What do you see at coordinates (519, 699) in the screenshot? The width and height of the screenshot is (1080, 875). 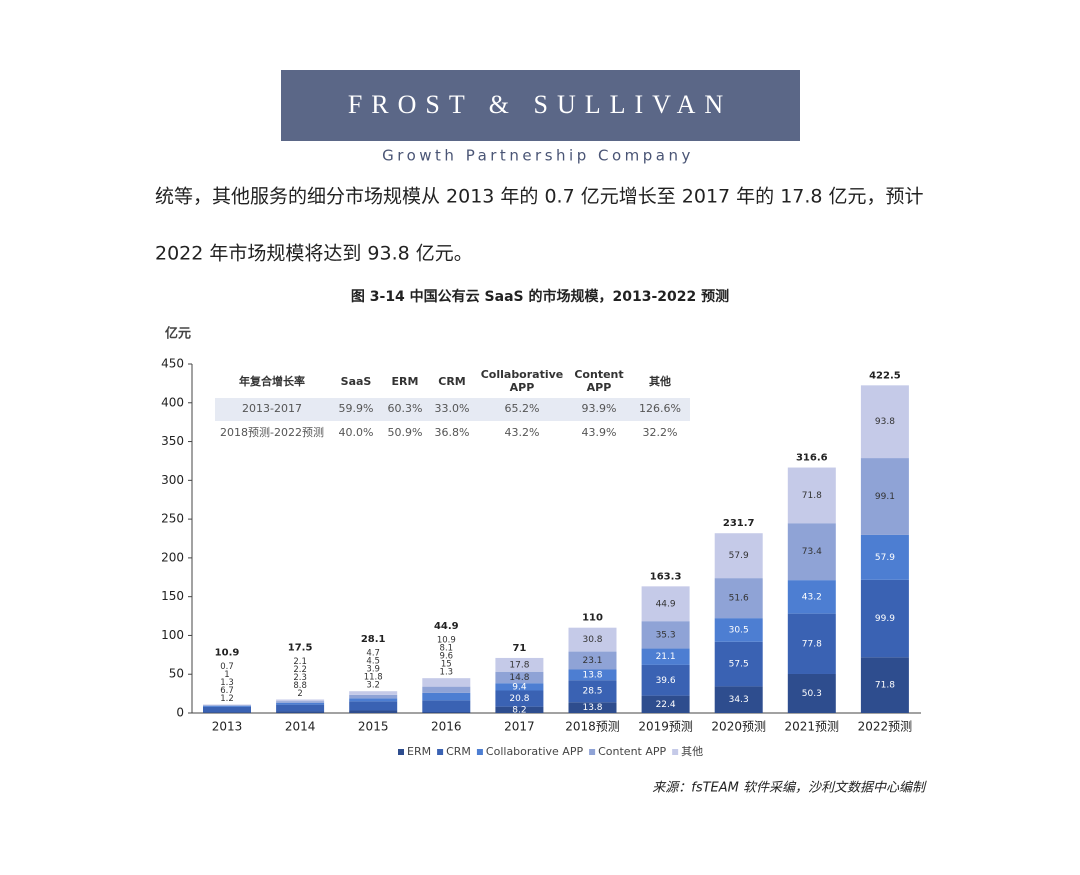 I see `segment-label: 20.8` at bounding box center [519, 699].